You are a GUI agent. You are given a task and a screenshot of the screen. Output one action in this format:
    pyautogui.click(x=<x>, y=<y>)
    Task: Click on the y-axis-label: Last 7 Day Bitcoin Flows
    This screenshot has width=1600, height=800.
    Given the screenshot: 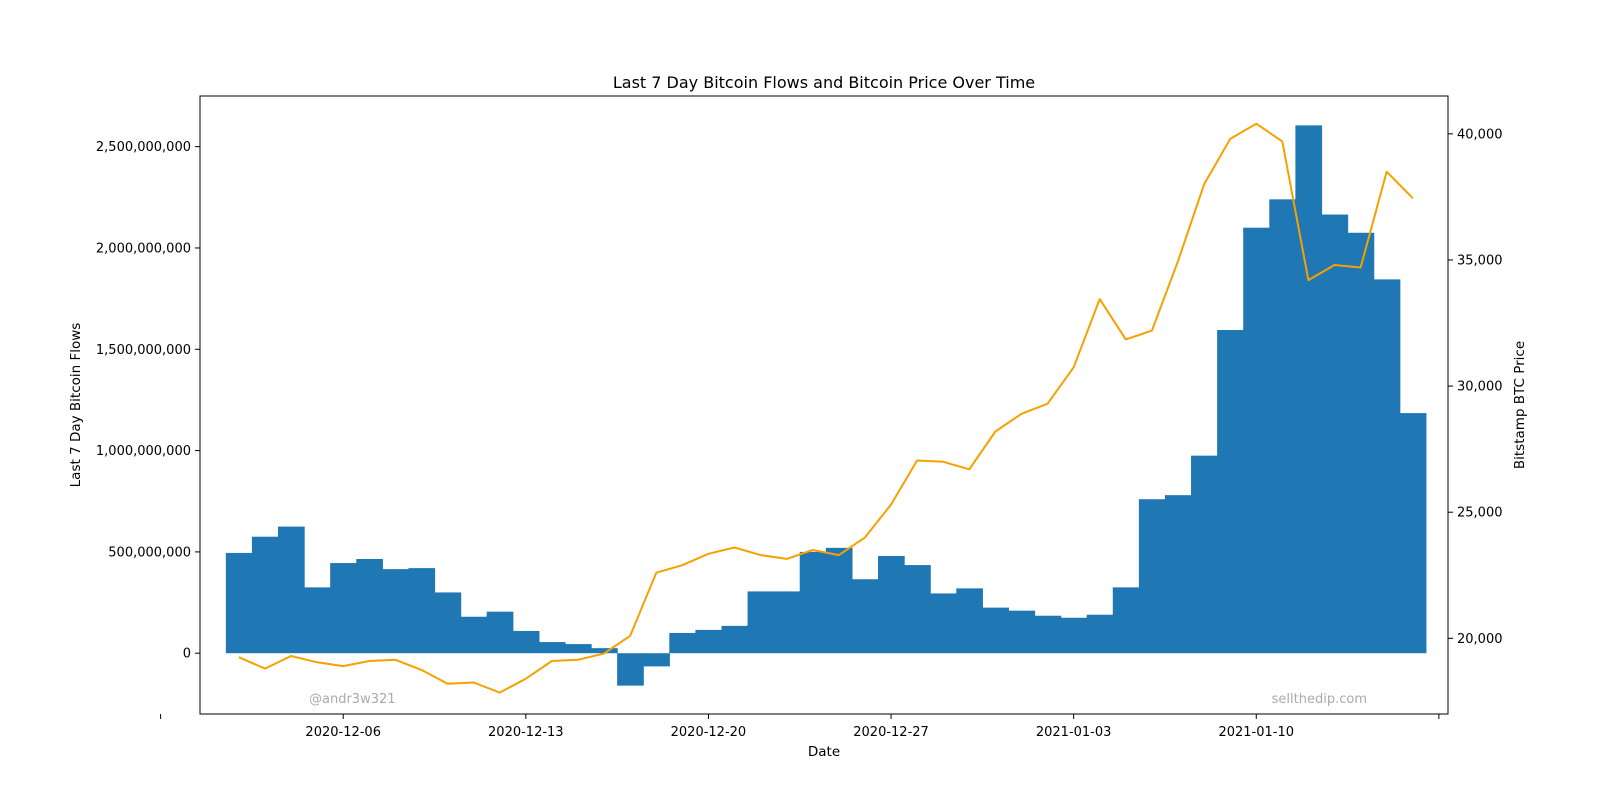 What is the action you would take?
    pyautogui.click(x=76, y=405)
    